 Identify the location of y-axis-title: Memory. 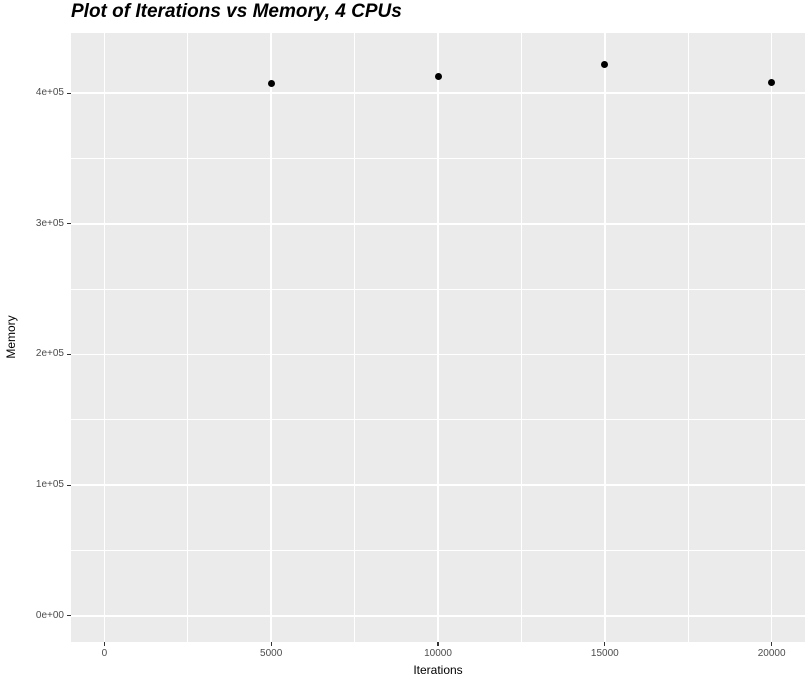
(11, 337).